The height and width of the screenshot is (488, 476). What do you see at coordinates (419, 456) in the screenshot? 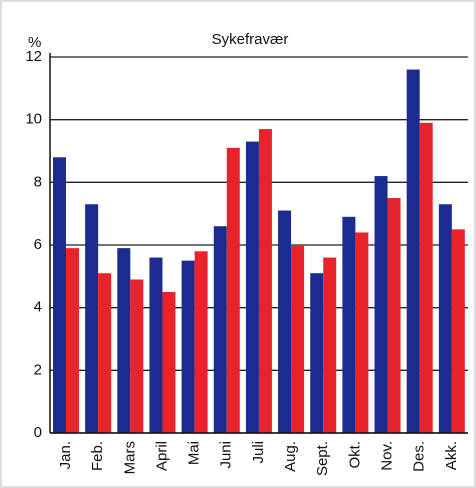
I see `x-tick-label: Des.` at bounding box center [419, 456].